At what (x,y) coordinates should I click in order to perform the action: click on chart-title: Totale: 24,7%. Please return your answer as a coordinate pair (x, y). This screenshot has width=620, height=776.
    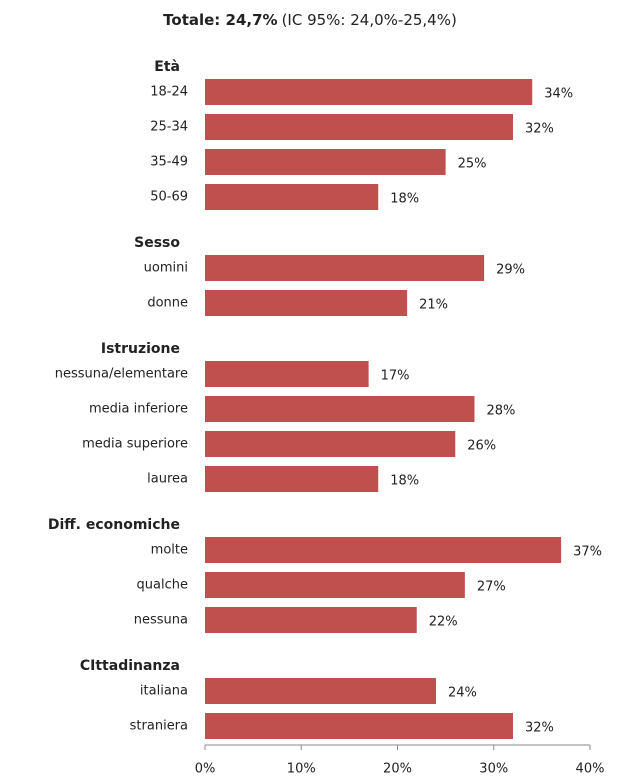
    Looking at the image, I should click on (220, 20).